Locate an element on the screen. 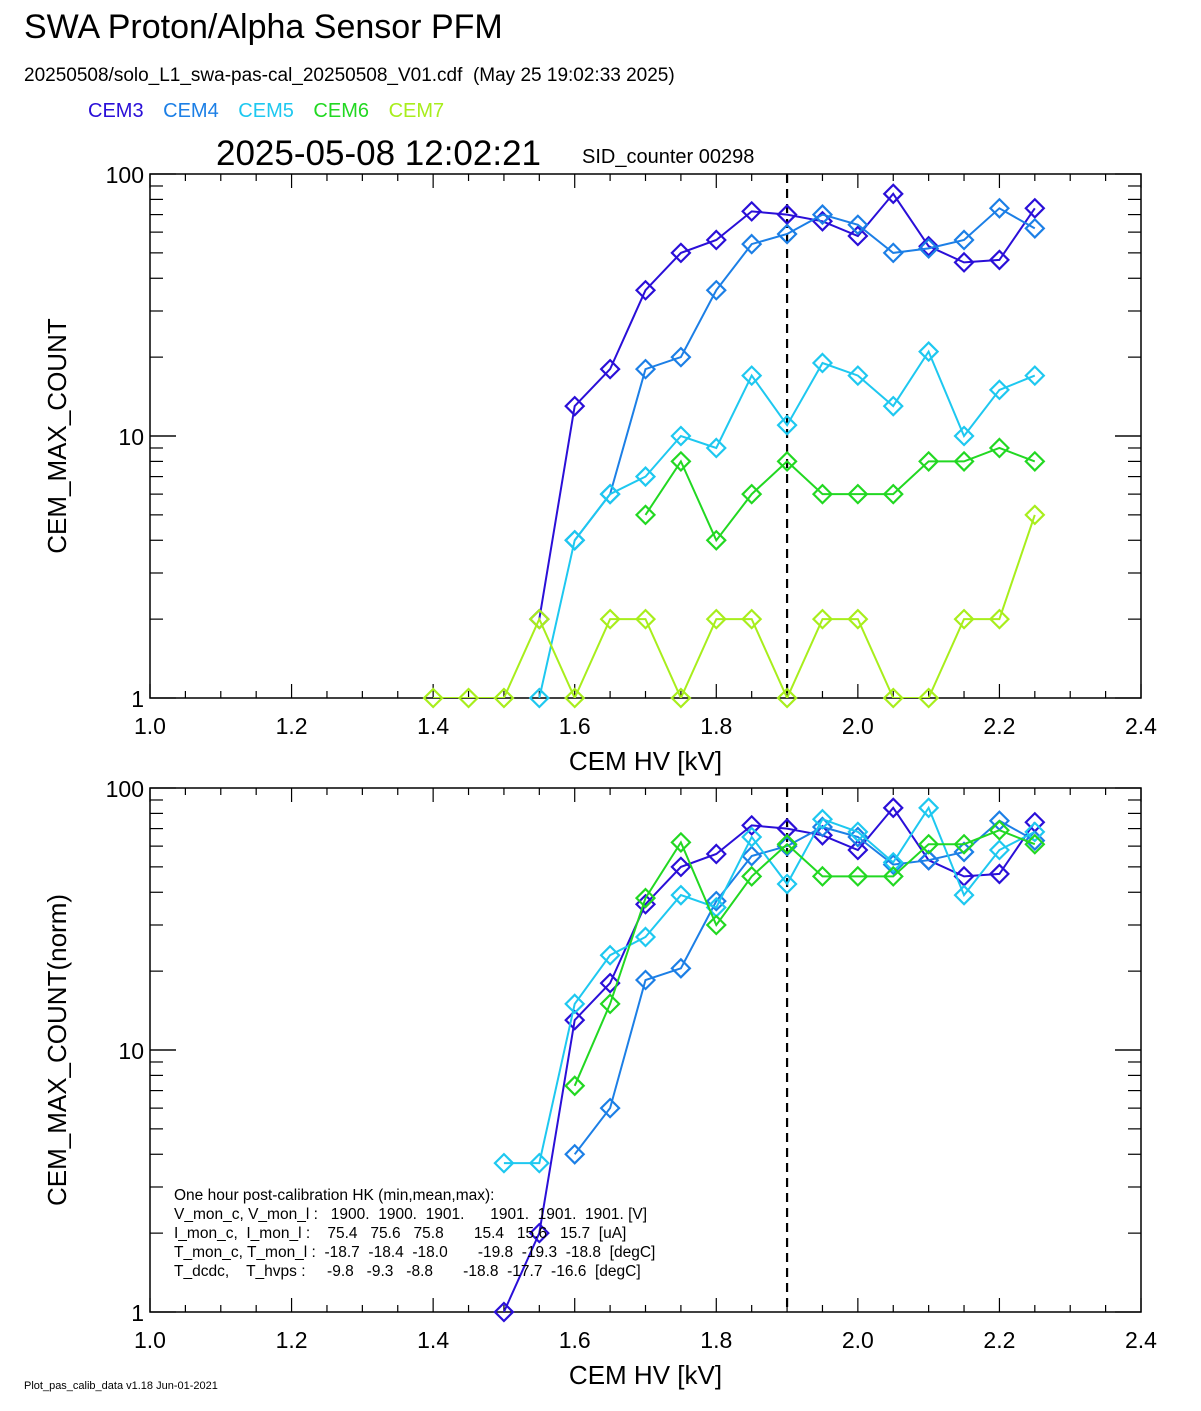 The height and width of the screenshot is (1411, 1201). panel2-ytick-label: 100 is located at coordinates (125, 789).